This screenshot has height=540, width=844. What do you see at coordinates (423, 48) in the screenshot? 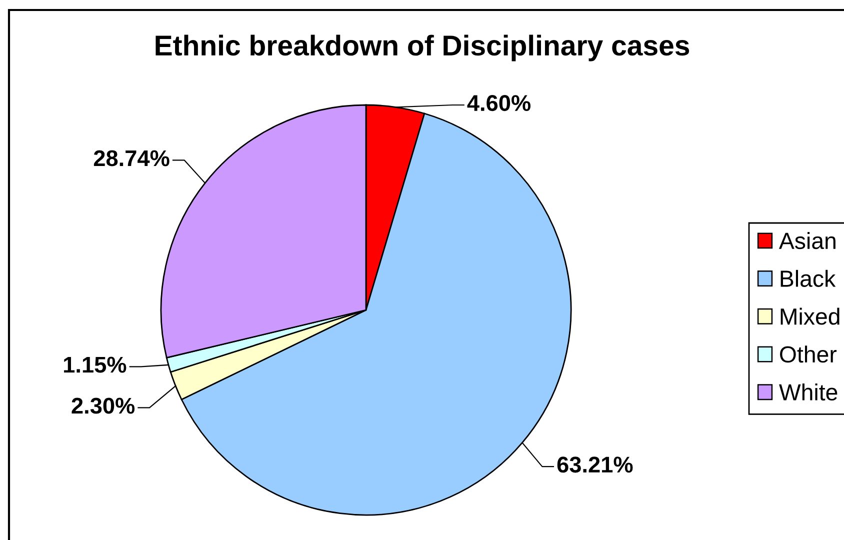
I see `chart-title: Ethnic breakdown of Disciplinary cases` at bounding box center [423, 48].